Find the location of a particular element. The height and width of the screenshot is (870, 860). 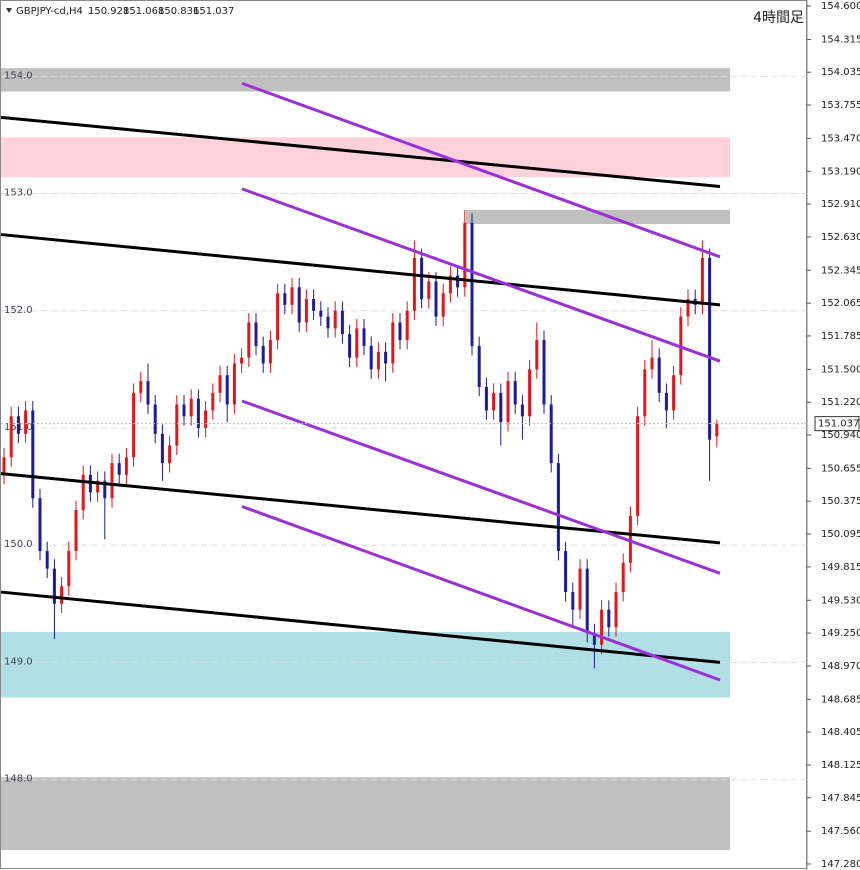

header-low: 150.836 is located at coordinates (178, 11).